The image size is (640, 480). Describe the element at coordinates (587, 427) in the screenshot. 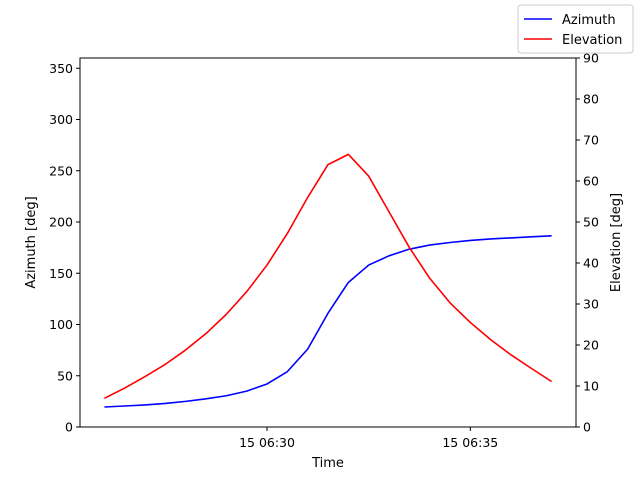

I see `right-tick-label: 0` at that location.